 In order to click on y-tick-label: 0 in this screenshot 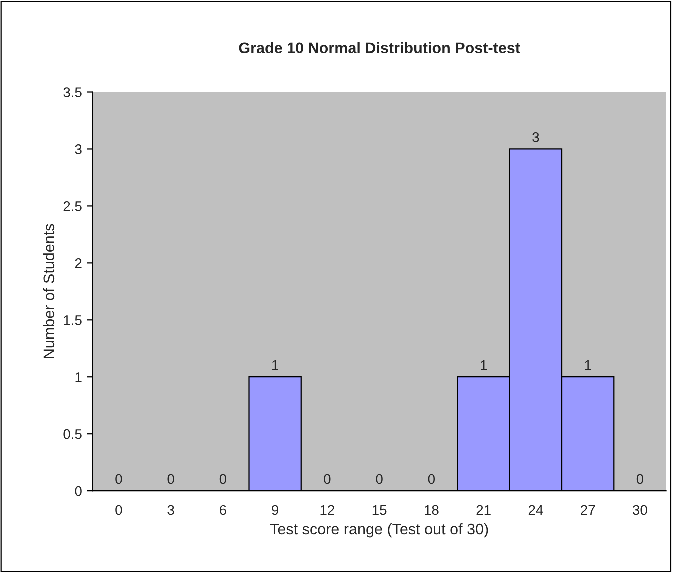, I will do `click(78, 491)`.